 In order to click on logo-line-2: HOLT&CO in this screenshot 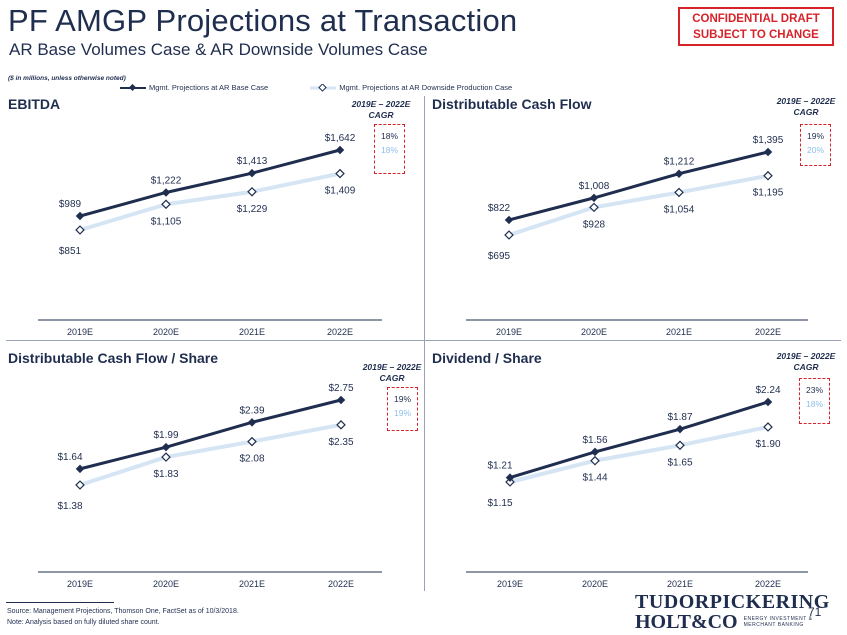, I will do `click(686, 622)`.